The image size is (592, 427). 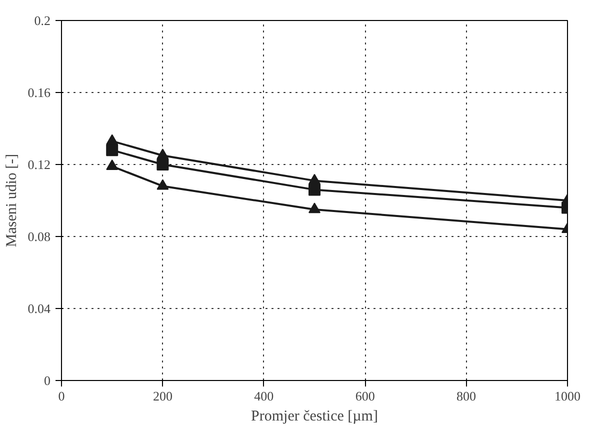 I want to click on y-tick-label: 0.04, so click(x=39, y=308).